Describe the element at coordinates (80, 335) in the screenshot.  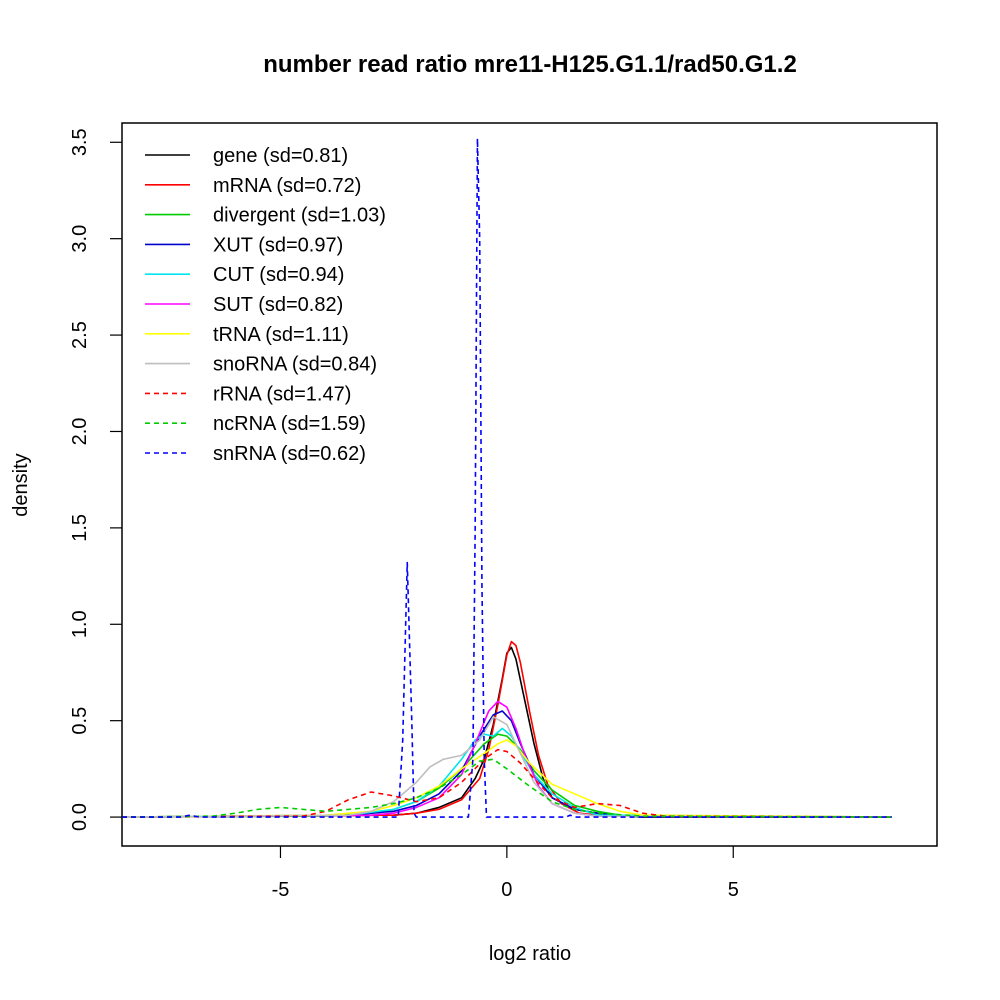
I see `y-tick-label-5: 2.5` at that location.